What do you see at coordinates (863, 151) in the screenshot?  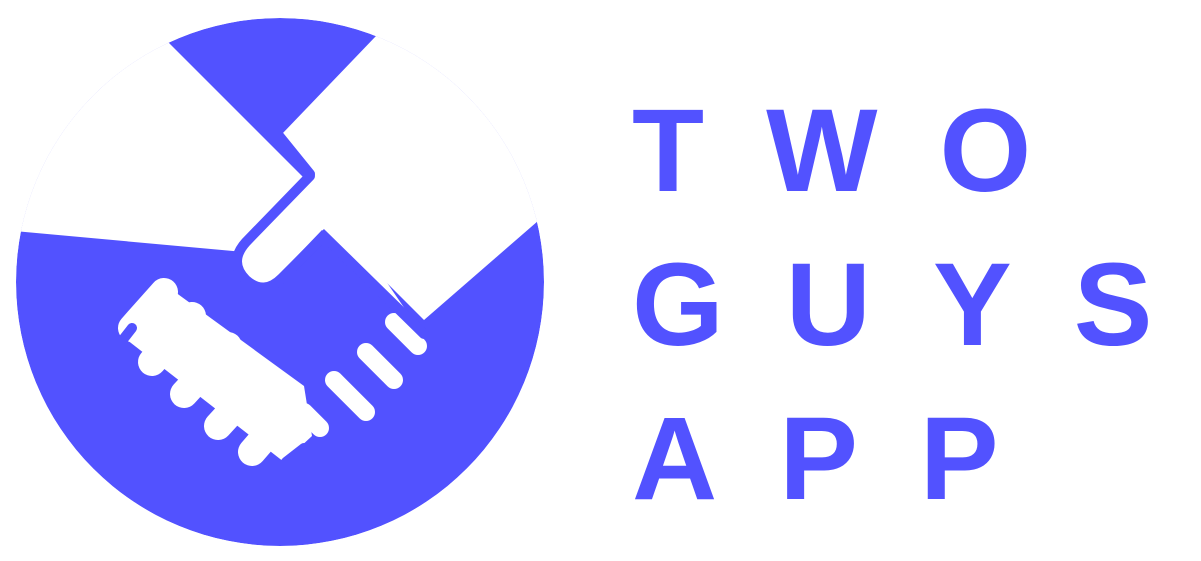 I see `brand-word-1: TWO` at bounding box center [863, 151].